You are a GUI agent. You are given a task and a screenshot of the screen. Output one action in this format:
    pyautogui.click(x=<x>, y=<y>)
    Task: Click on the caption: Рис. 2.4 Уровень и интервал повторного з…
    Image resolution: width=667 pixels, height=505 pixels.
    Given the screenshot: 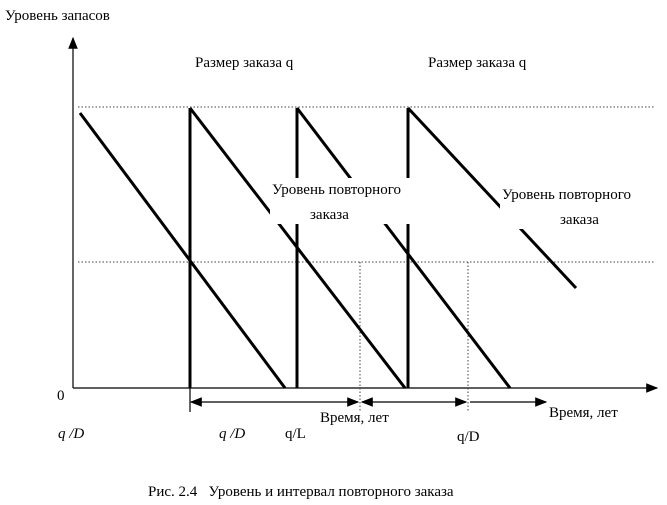 What is the action you would take?
    pyautogui.click(x=301, y=492)
    